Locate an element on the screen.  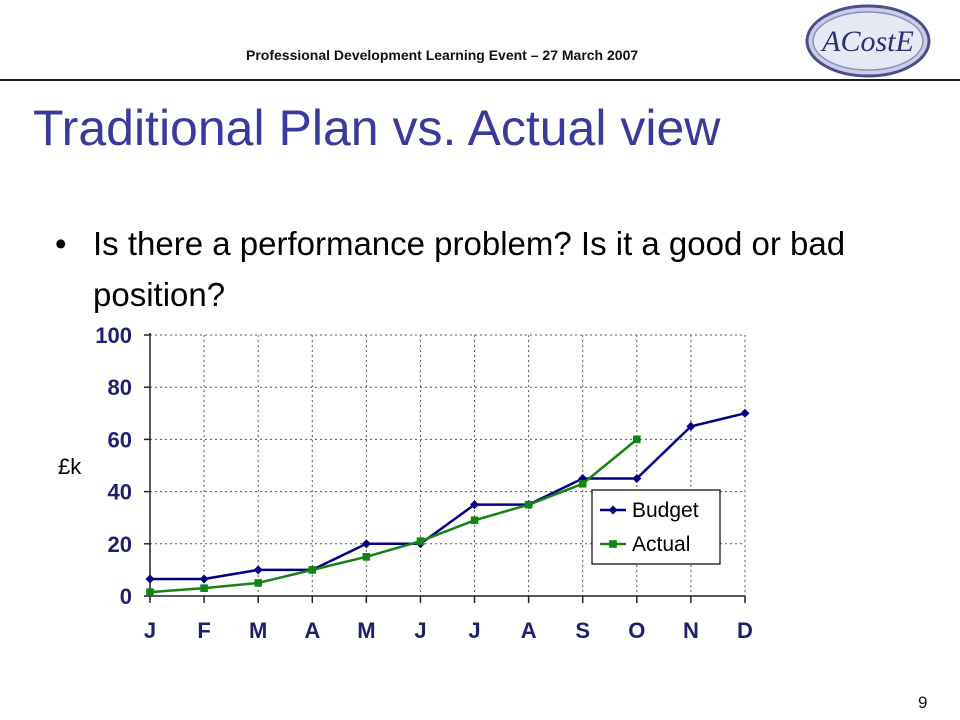
legend-label: Actual is located at coordinates (661, 544).